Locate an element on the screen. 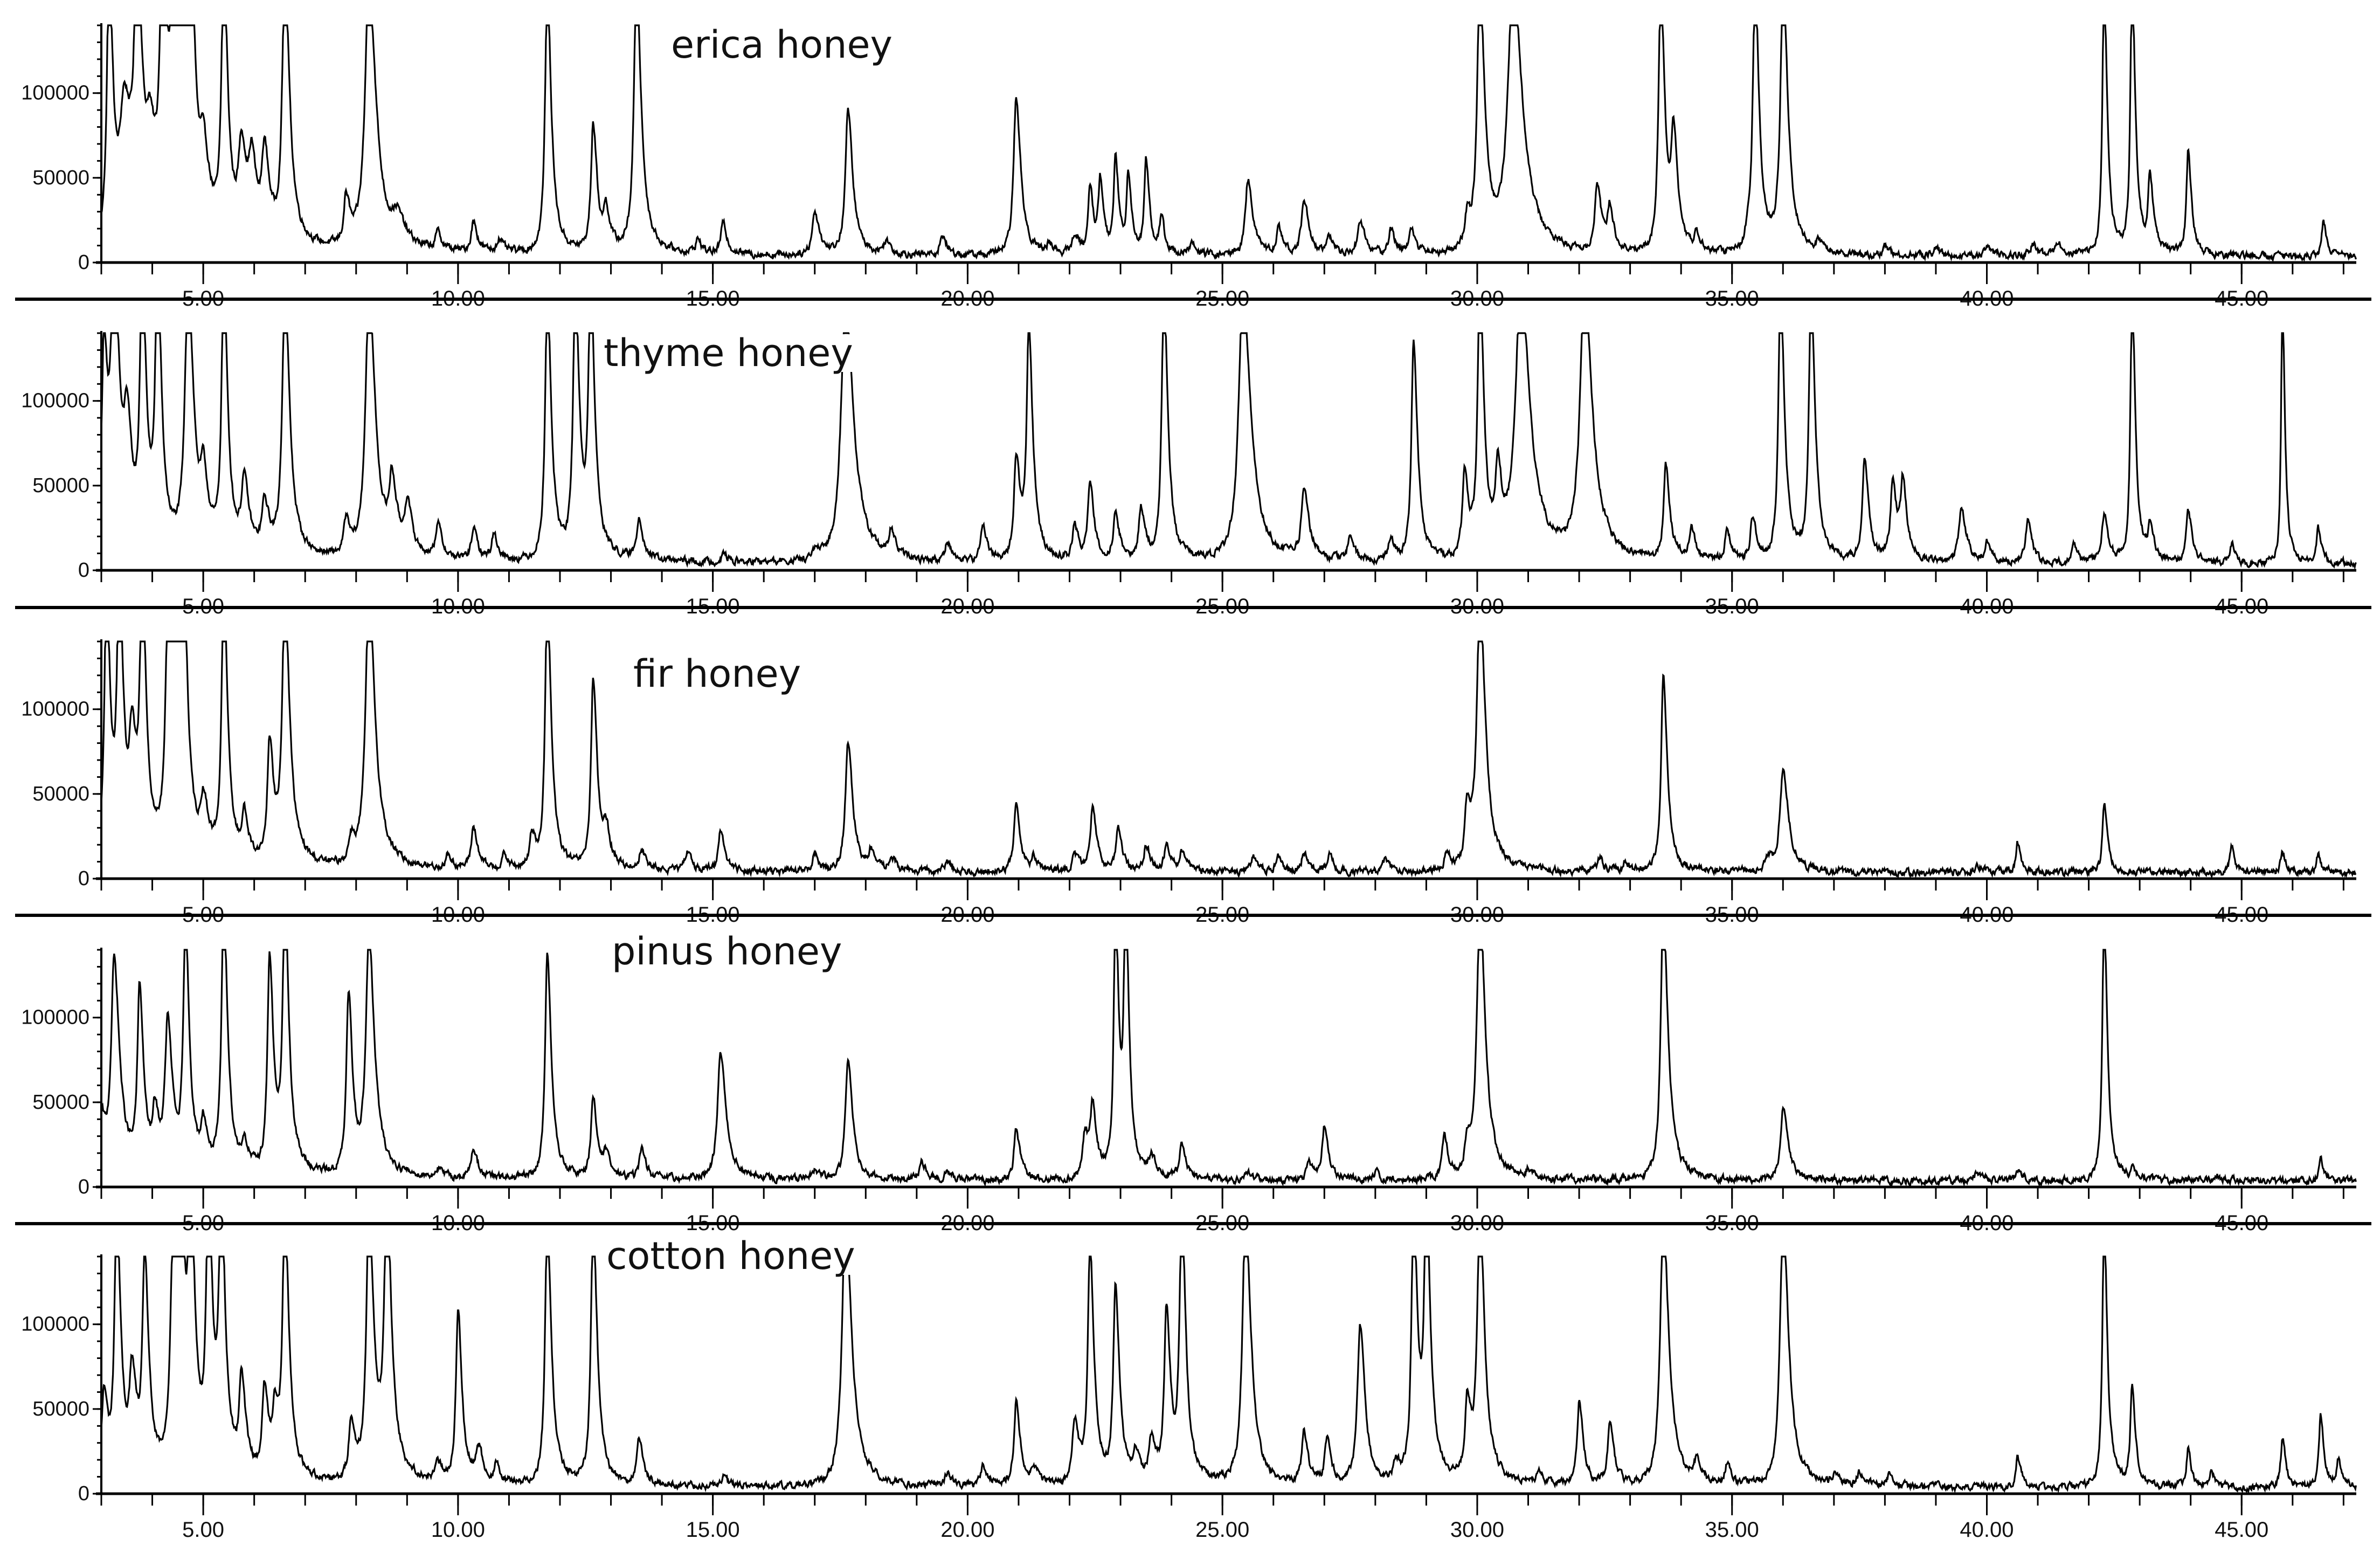  panel-title-pinus: pinus honey is located at coordinates (727, 952).